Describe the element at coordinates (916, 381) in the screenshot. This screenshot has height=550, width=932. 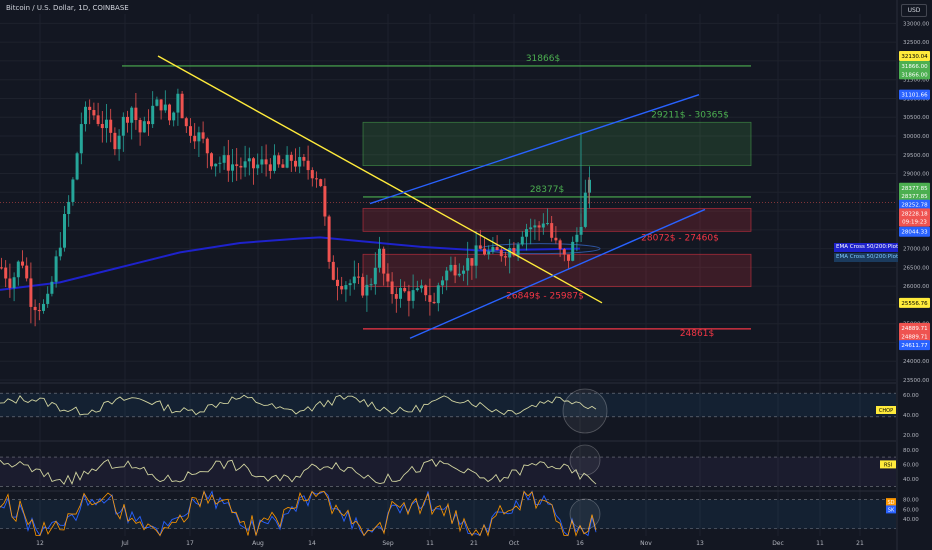
I see `price-tick-label: 23500.00` at that location.